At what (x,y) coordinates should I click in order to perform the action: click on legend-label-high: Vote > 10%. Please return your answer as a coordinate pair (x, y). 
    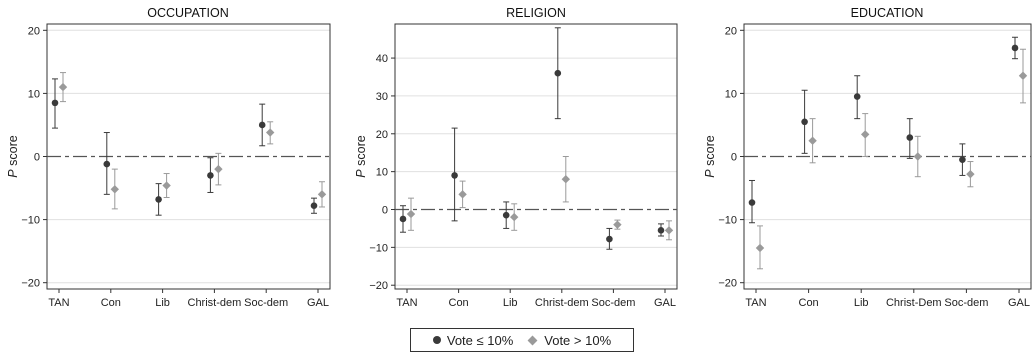
    Looking at the image, I should click on (578, 340).